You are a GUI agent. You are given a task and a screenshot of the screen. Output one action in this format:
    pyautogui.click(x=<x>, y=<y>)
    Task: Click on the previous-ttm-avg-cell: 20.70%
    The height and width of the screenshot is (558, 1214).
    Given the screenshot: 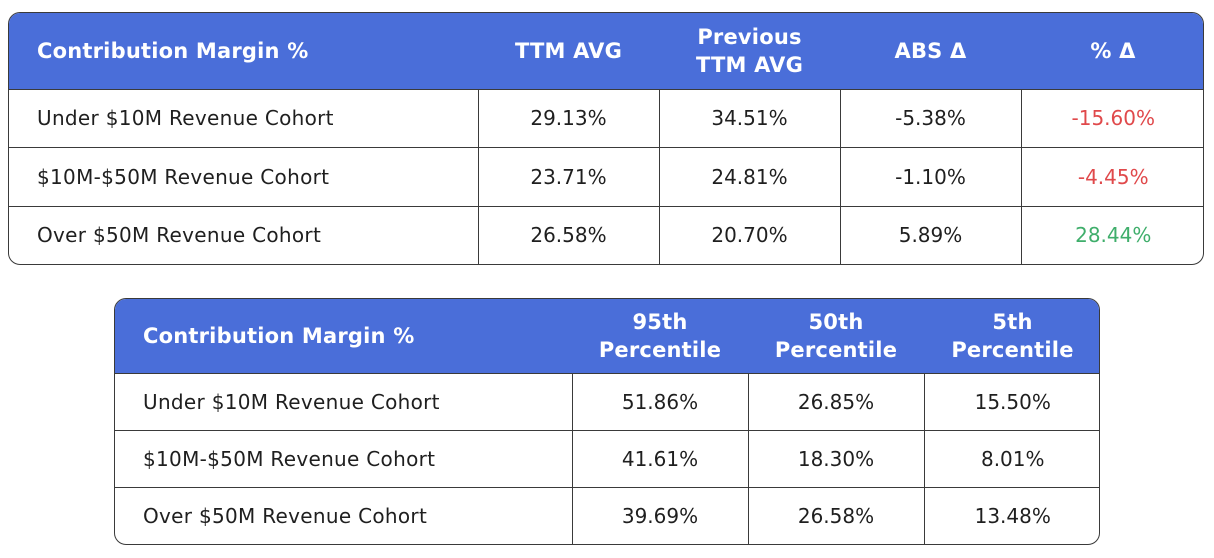 What is the action you would take?
    pyautogui.click(x=749, y=234)
    